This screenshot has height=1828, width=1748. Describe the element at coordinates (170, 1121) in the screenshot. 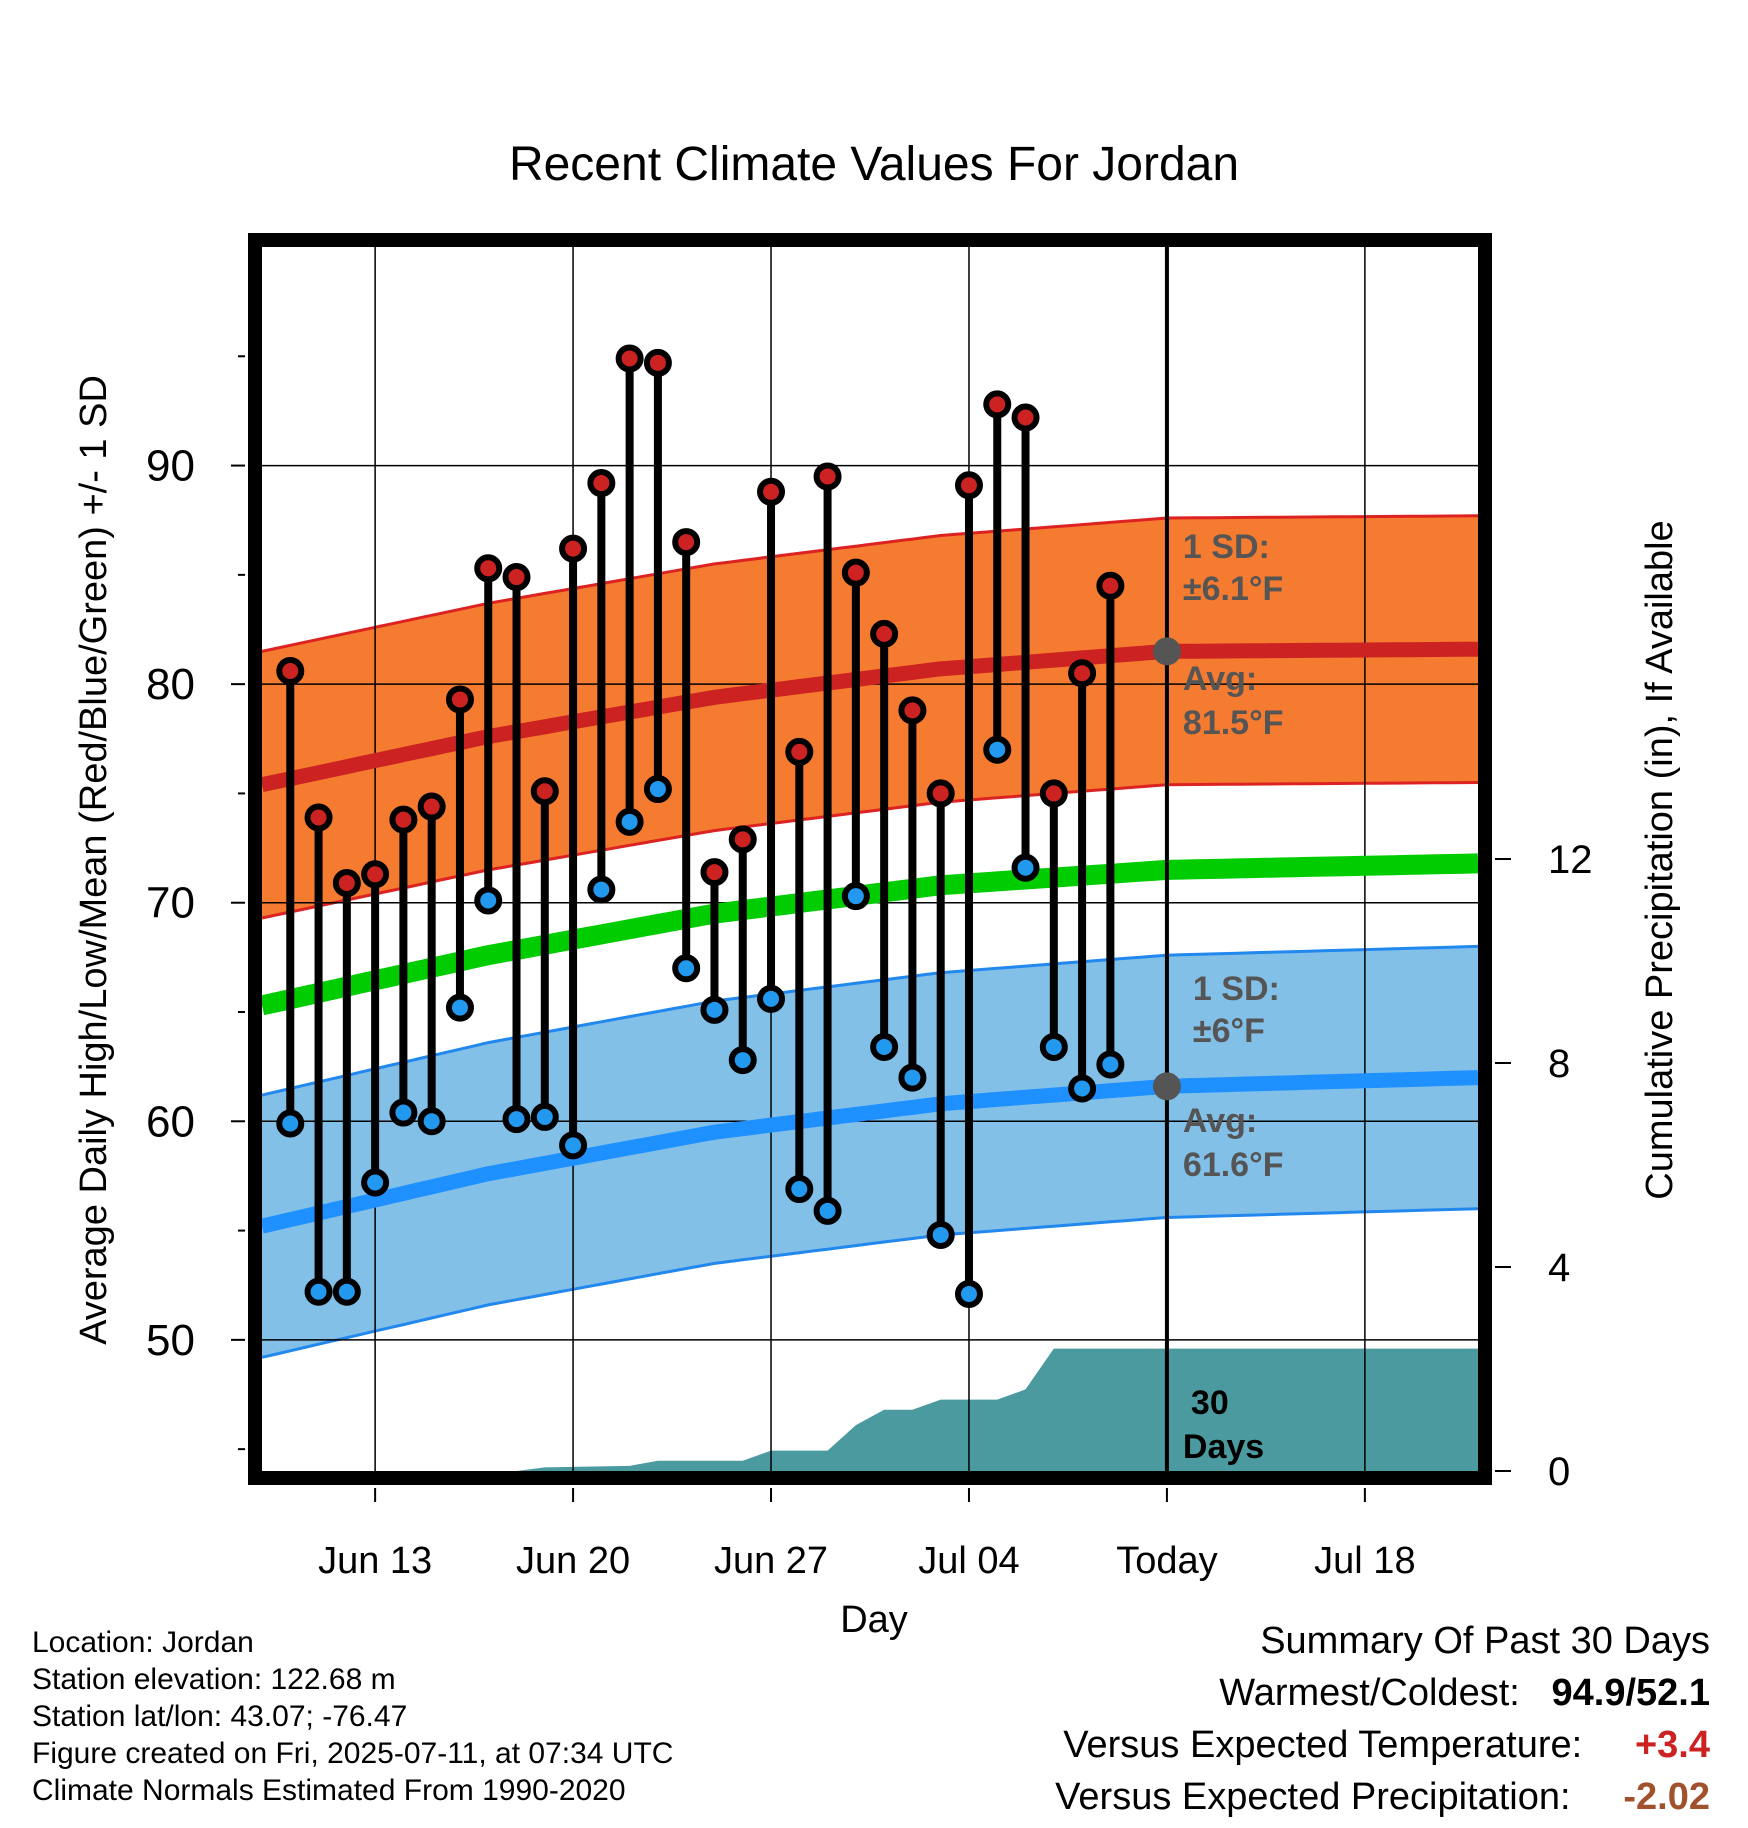

I see `y-tick-label: 60` at that location.